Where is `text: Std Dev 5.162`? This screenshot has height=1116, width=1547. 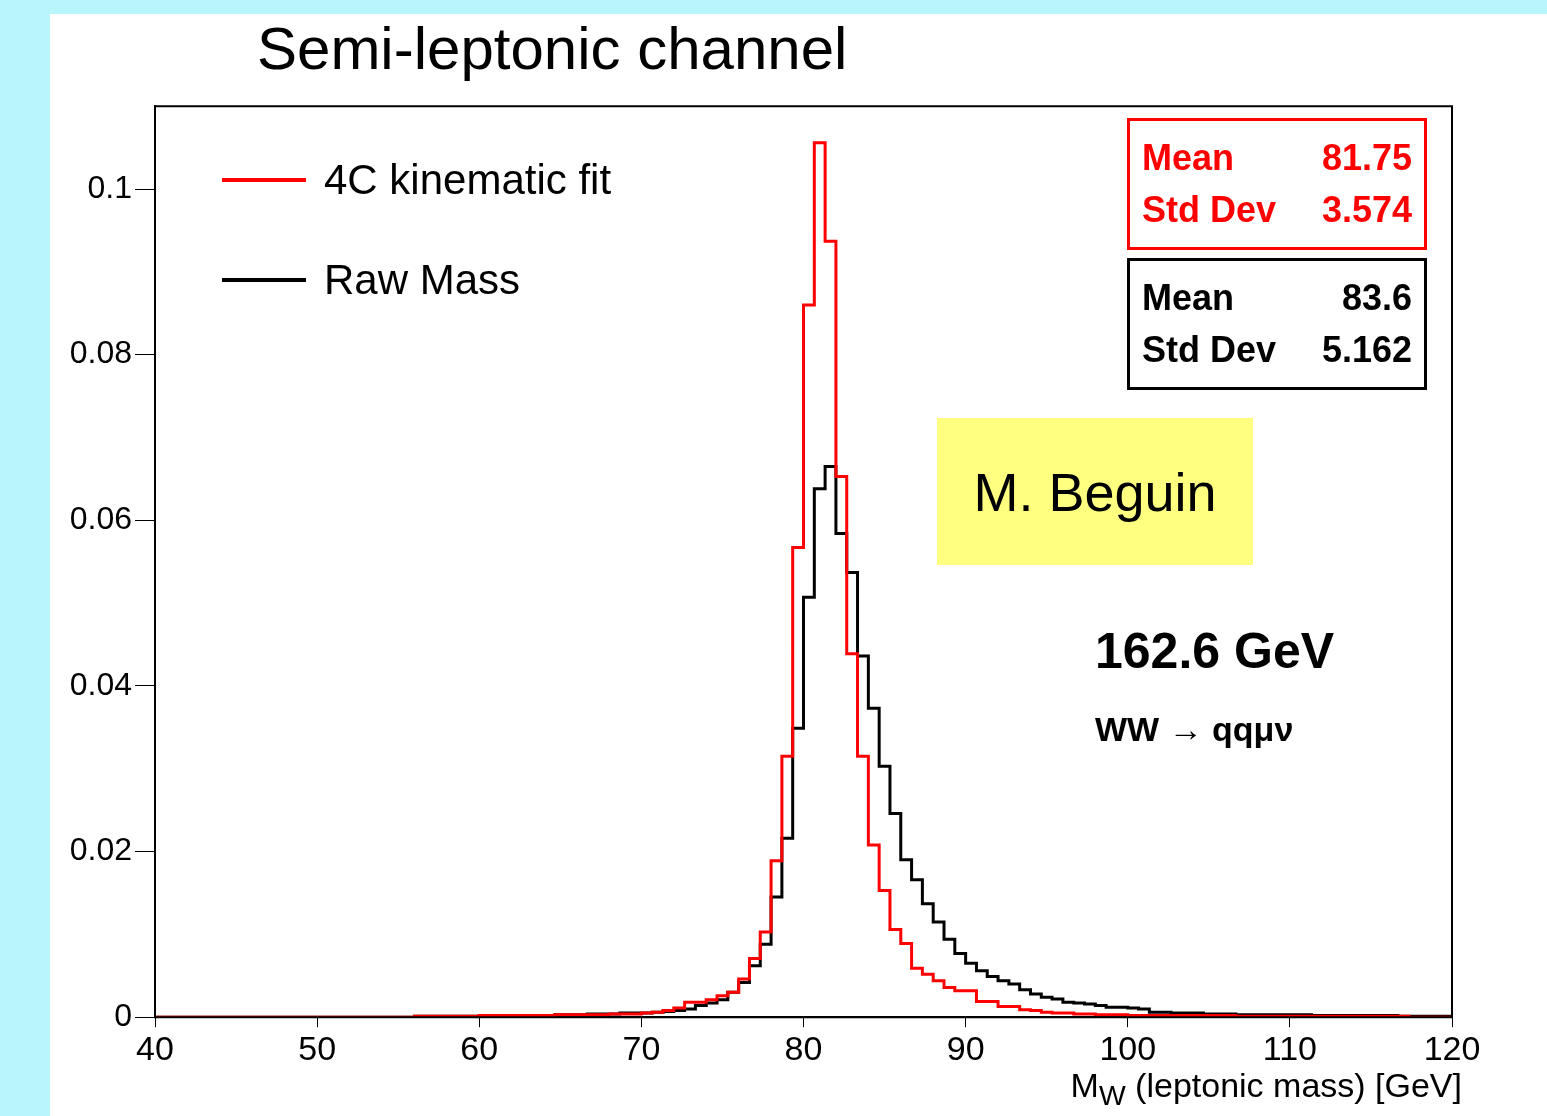 text: Std Dev 5.162 is located at coordinates (1277, 349).